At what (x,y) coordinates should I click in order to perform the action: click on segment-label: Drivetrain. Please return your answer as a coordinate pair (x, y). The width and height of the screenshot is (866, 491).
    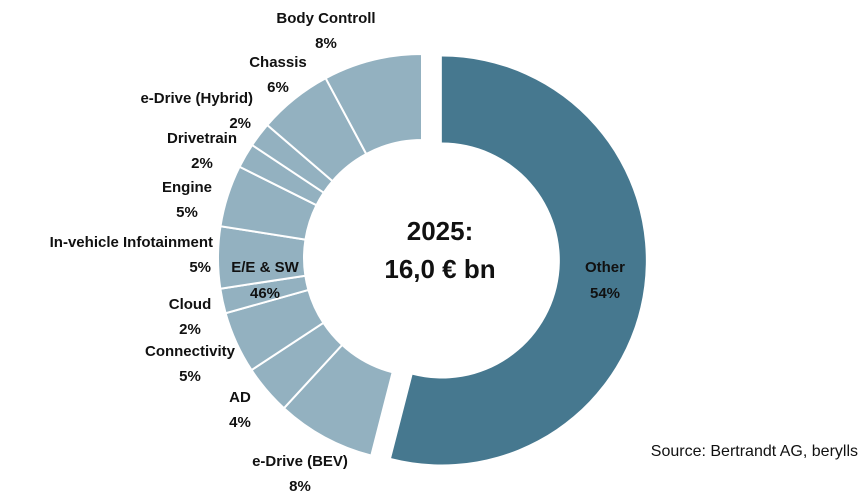
    Looking at the image, I should click on (202, 138).